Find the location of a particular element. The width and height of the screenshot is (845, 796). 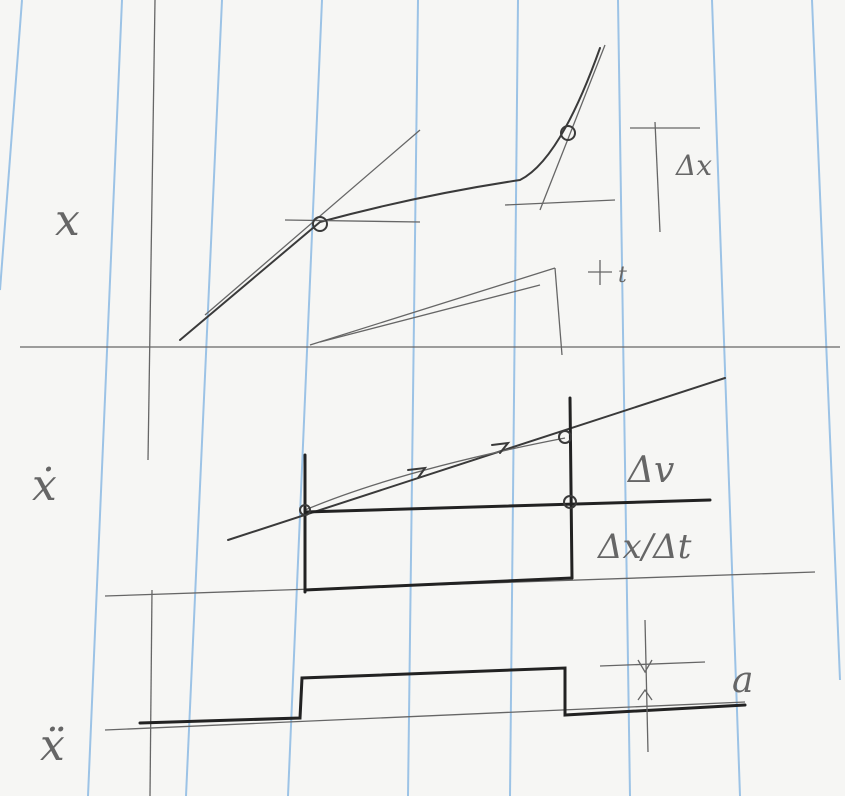

delta-v-label: Δv is located at coordinates (650, 470).